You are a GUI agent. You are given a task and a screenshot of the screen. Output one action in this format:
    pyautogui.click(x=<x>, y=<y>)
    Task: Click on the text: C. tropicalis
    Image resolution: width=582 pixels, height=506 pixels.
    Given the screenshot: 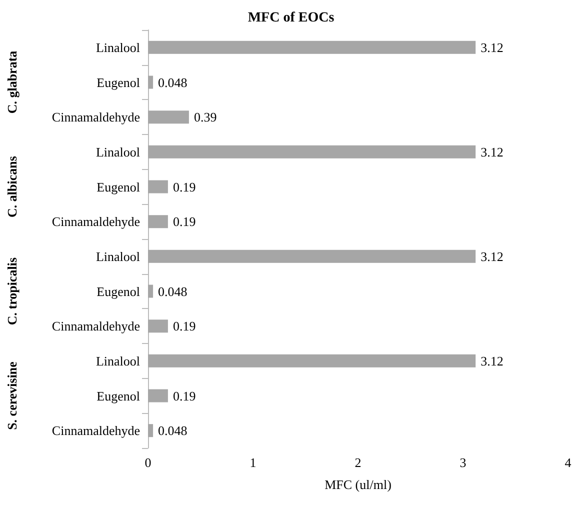 What is the action you would take?
    pyautogui.click(x=12, y=291)
    